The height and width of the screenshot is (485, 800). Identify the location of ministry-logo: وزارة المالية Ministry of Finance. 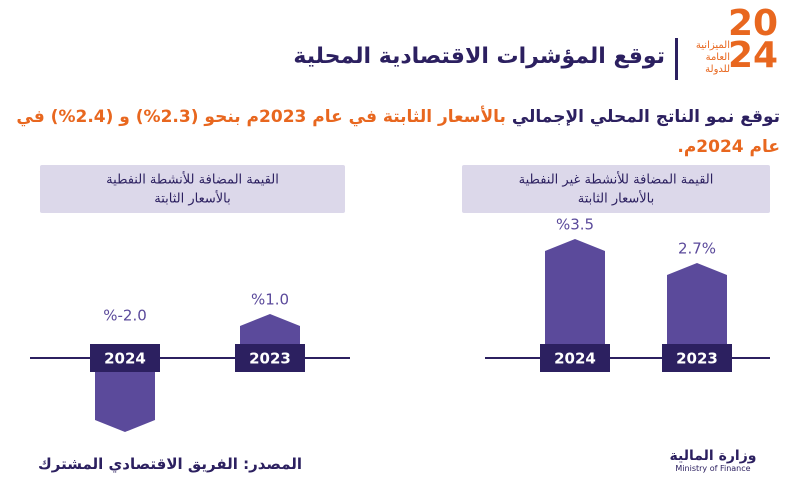
(713, 460).